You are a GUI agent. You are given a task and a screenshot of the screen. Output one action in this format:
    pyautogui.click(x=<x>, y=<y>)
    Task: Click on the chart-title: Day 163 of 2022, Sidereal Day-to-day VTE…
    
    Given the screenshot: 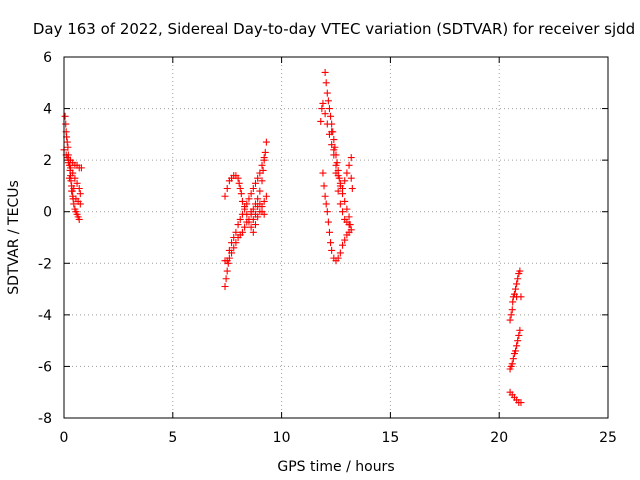 What is the action you would take?
    pyautogui.click(x=334, y=29)
    